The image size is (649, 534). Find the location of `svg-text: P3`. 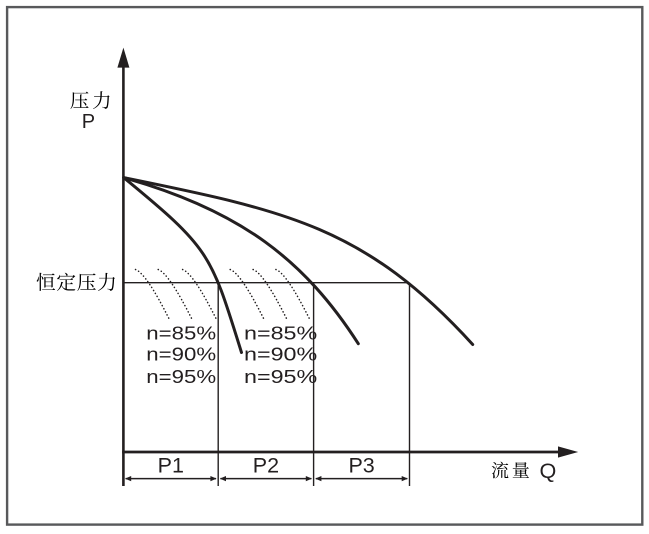

svg-text: P3 is located at coordinates (361, 466).